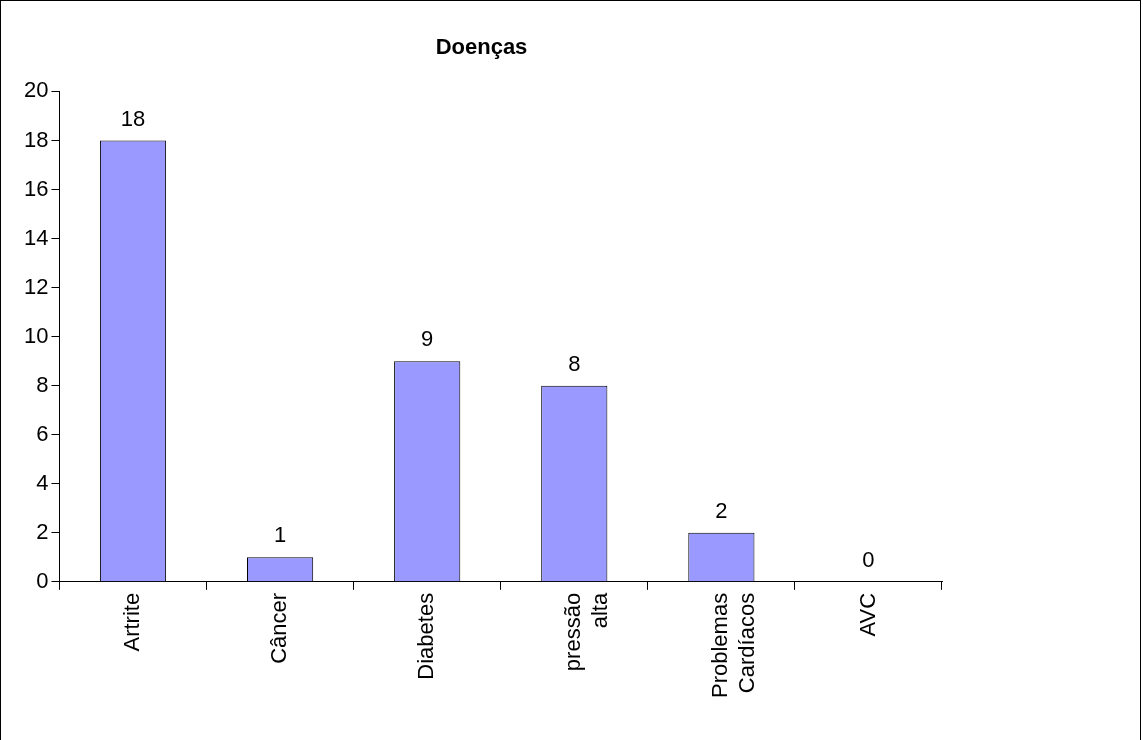 Image resolution: width=1143 pixels, height=740 pixels. I want to click on data-label: 9, so click(427, 339).